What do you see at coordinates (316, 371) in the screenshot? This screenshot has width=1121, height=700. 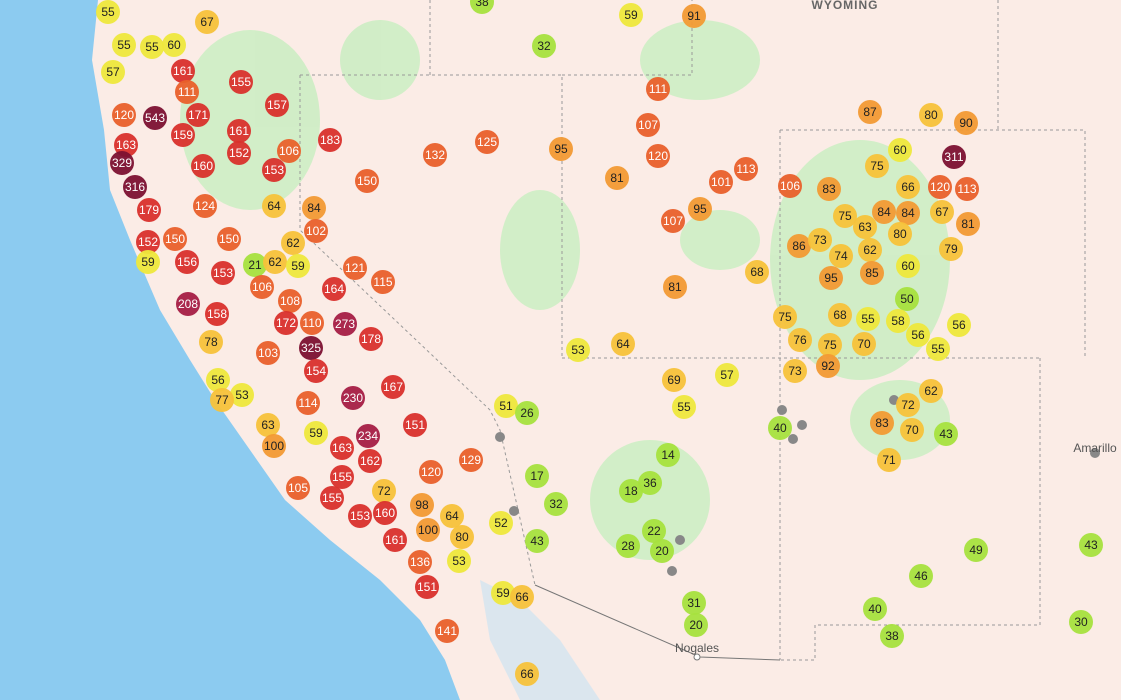 I see `aqi-marker: 154` at bounding box center [316, 371].